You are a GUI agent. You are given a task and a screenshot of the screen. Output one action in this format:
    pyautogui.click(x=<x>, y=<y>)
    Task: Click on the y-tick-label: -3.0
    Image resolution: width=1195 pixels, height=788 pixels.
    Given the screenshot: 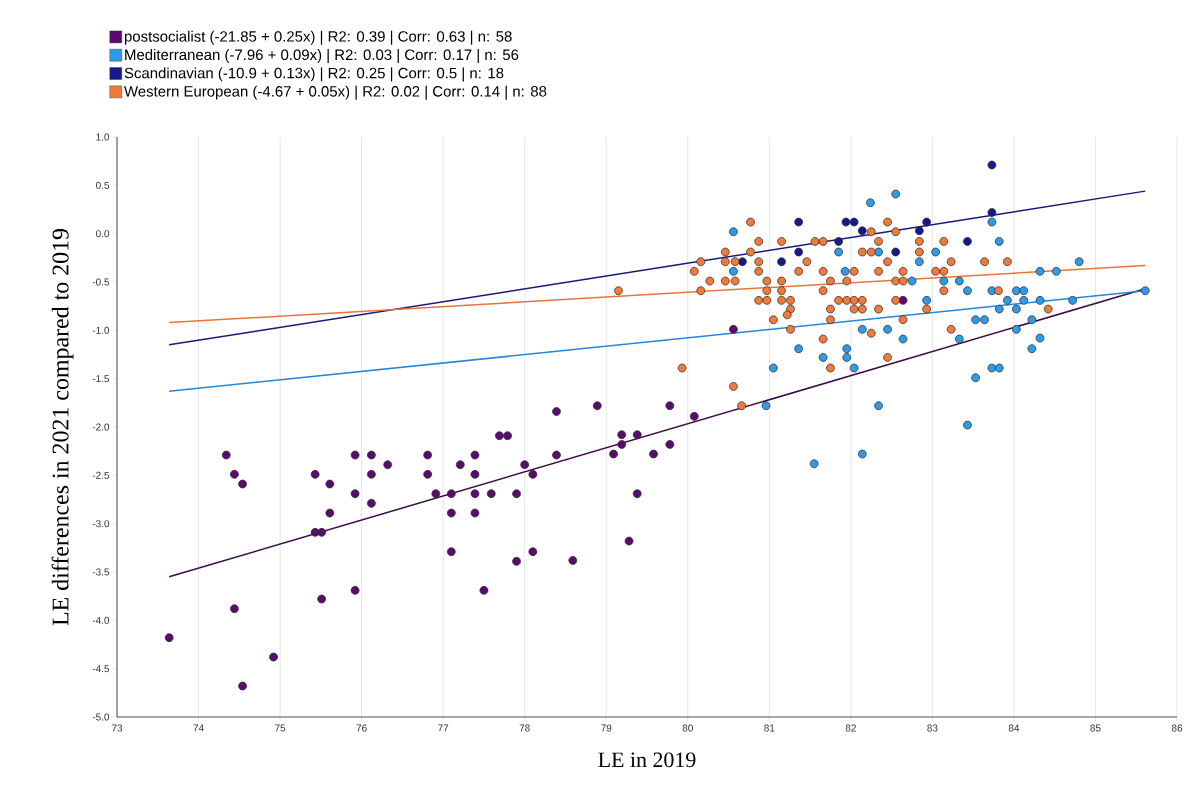 What is the action you would take?
    pyautogui.click(x=101, y=524)
    